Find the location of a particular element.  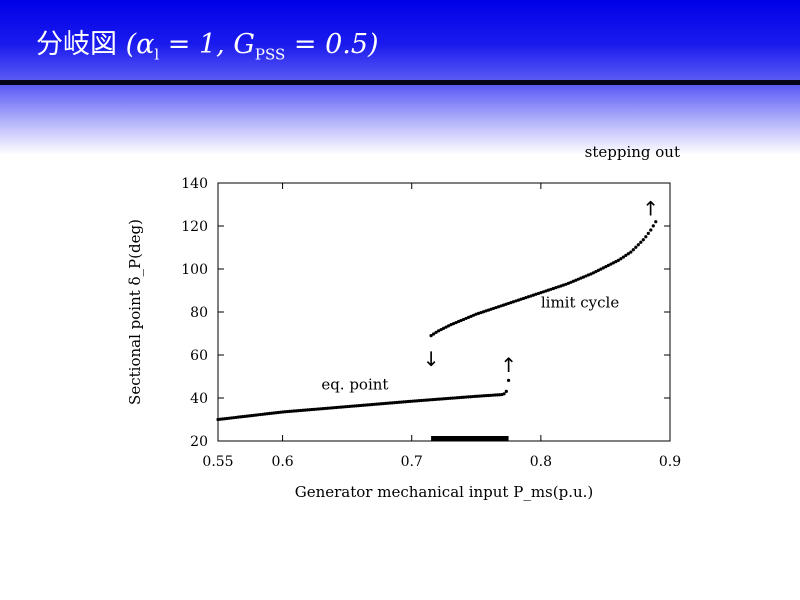

y-tick-label: 20 is located at coordinates (199, 442).